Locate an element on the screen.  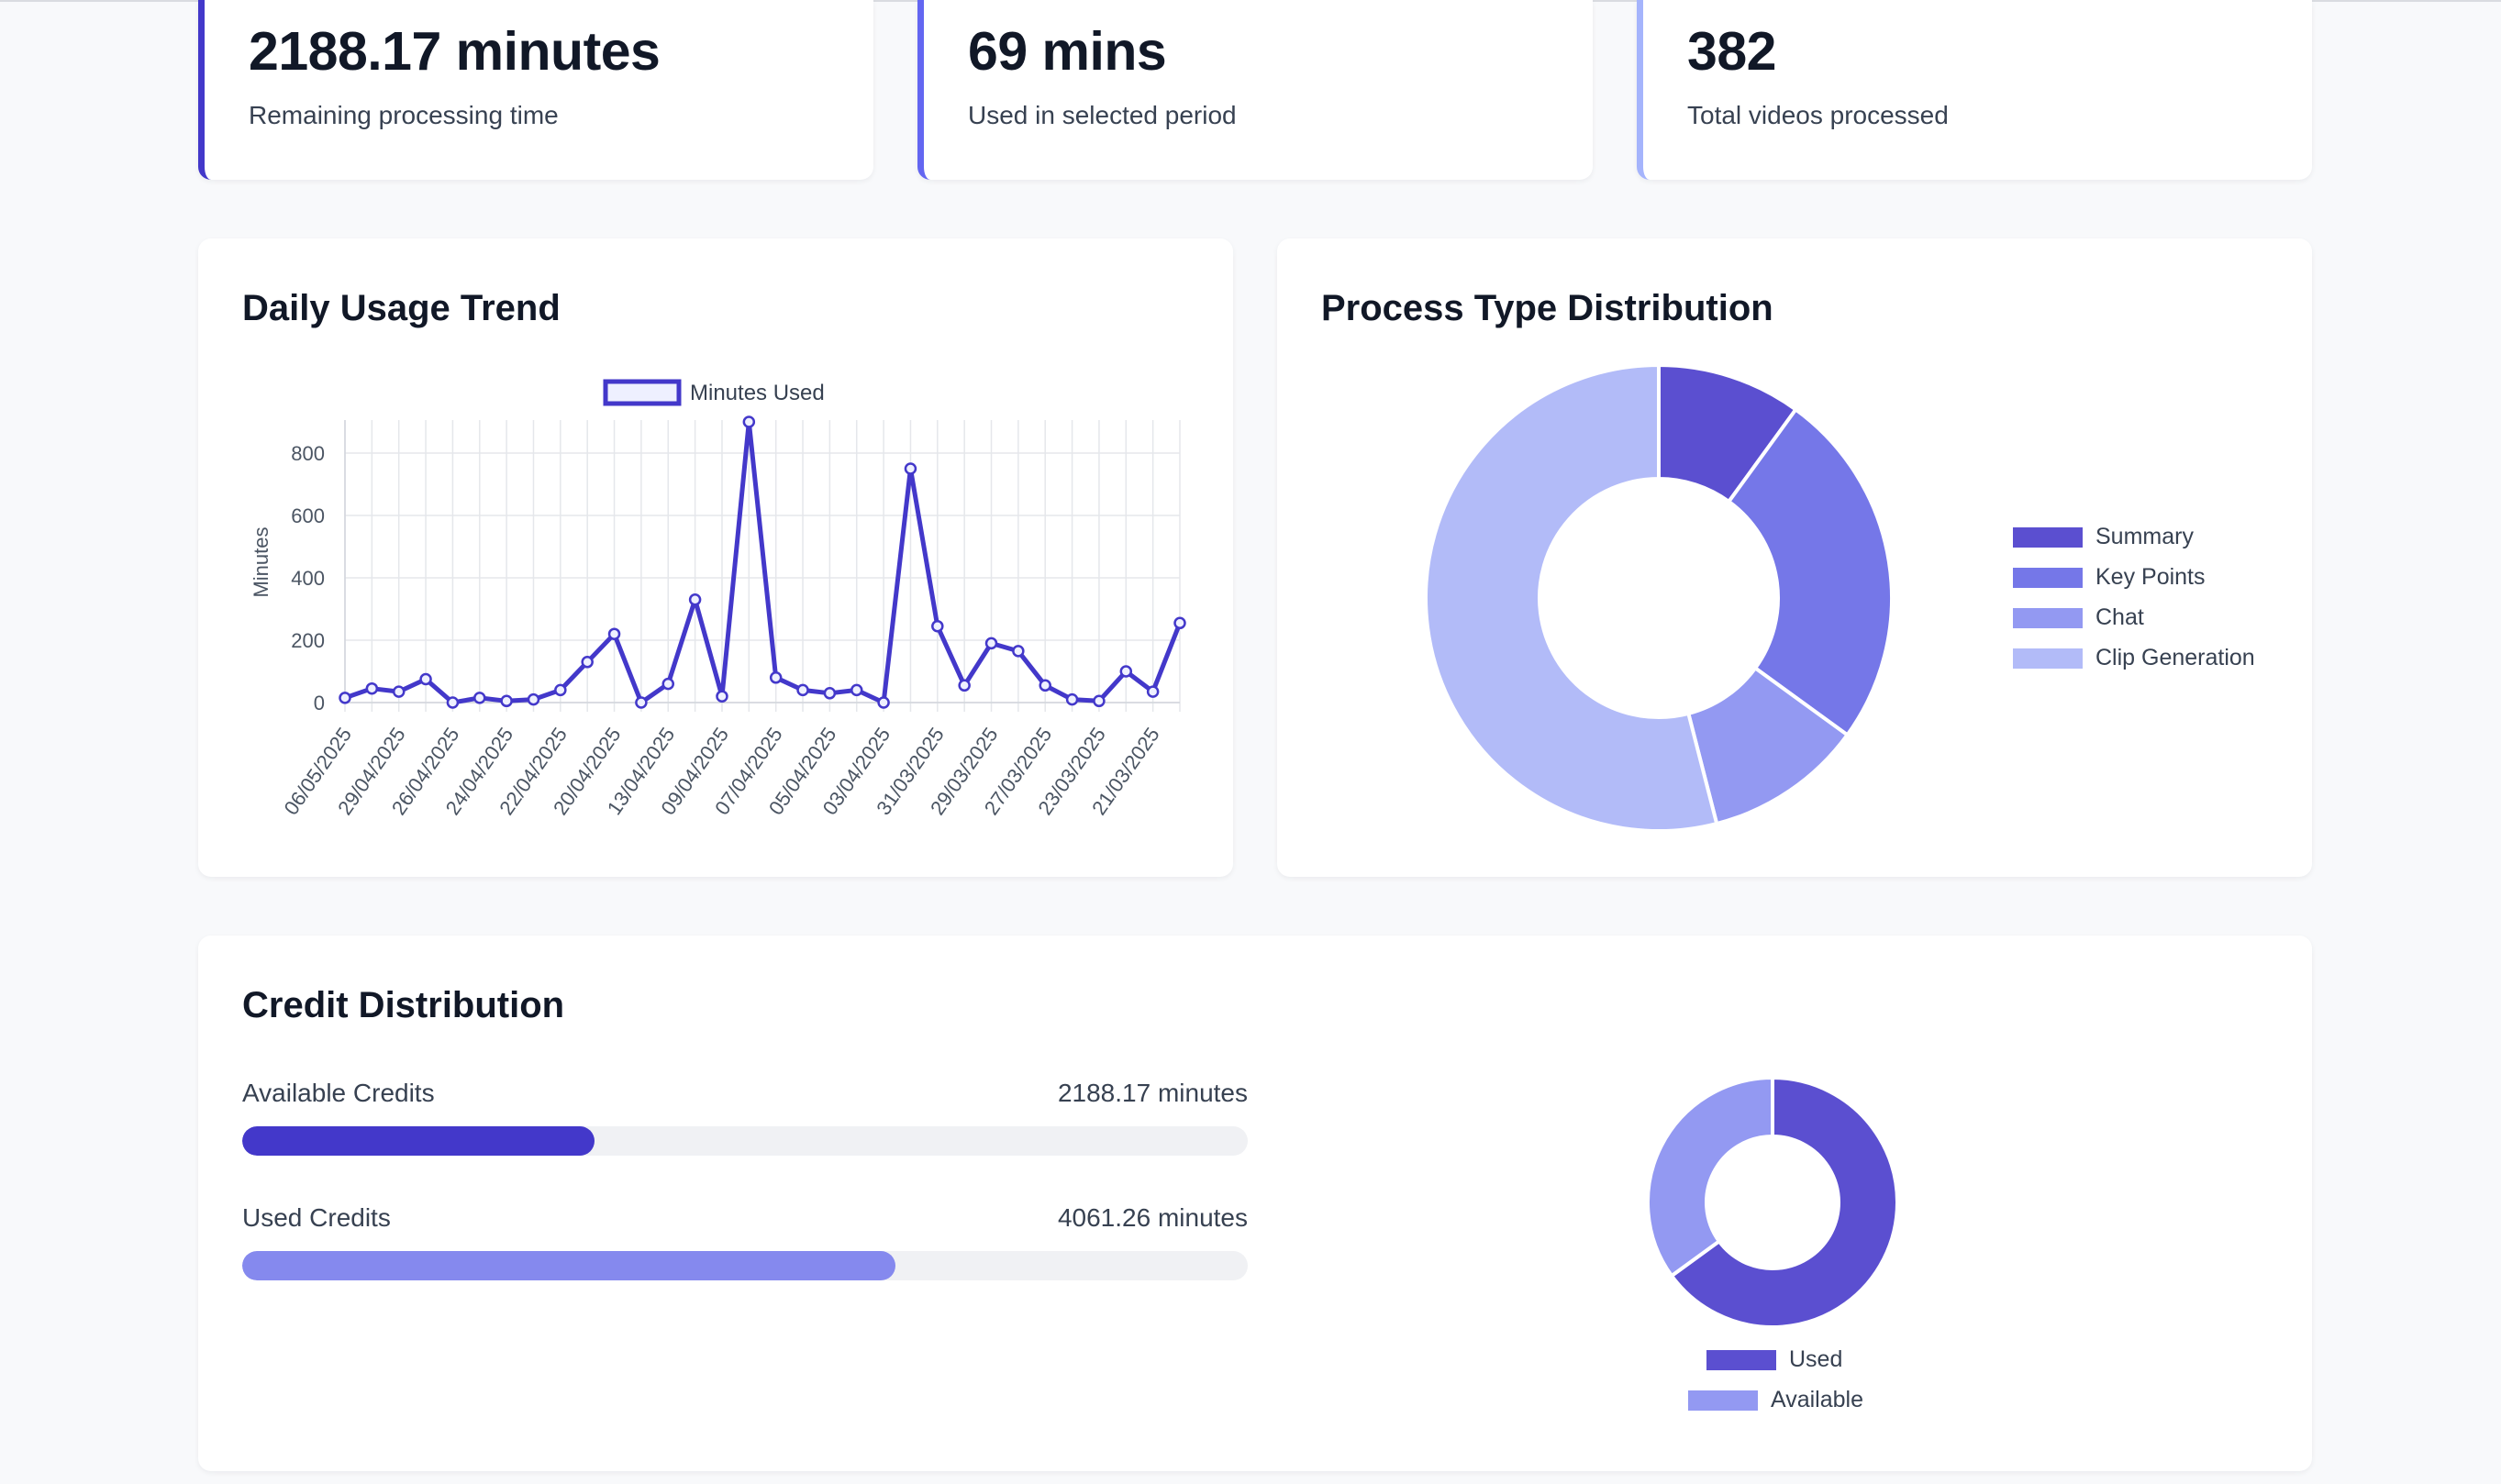
total-videos-value: 382 is located at coordinates (1731, 51).